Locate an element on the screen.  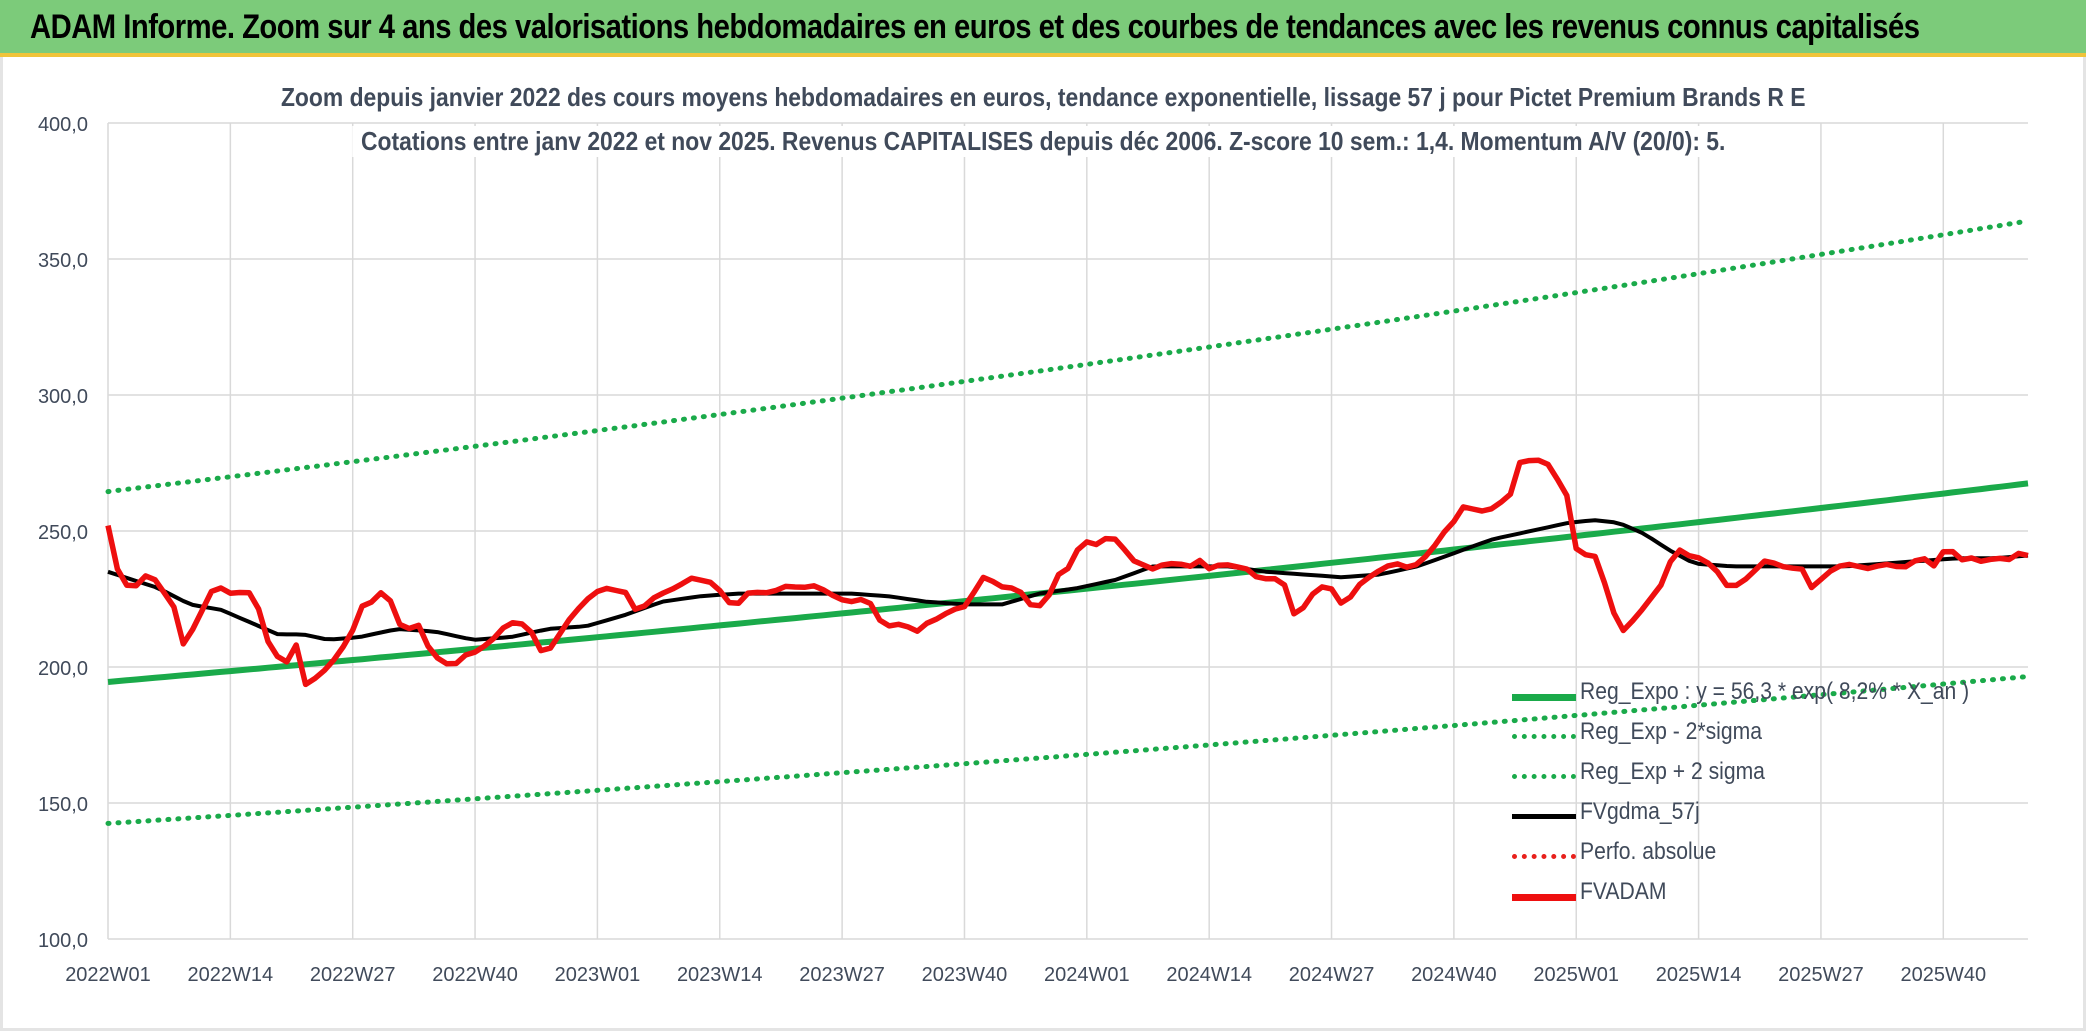
x-tick-label: 2022W27 is located at coordinates (353, 975).